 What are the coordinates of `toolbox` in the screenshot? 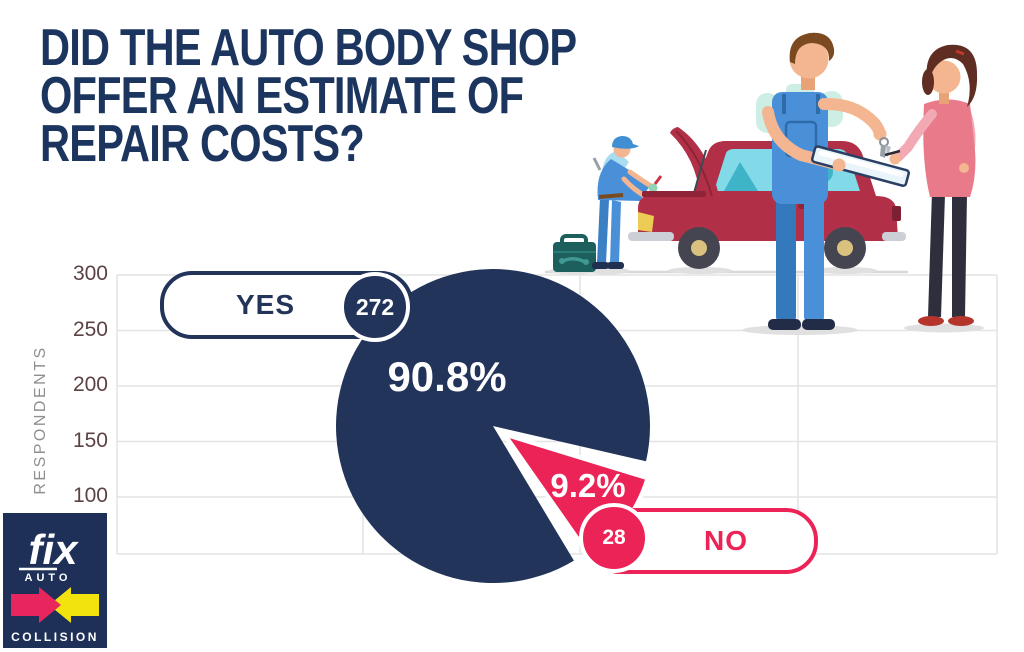 It's located at (574, 253).